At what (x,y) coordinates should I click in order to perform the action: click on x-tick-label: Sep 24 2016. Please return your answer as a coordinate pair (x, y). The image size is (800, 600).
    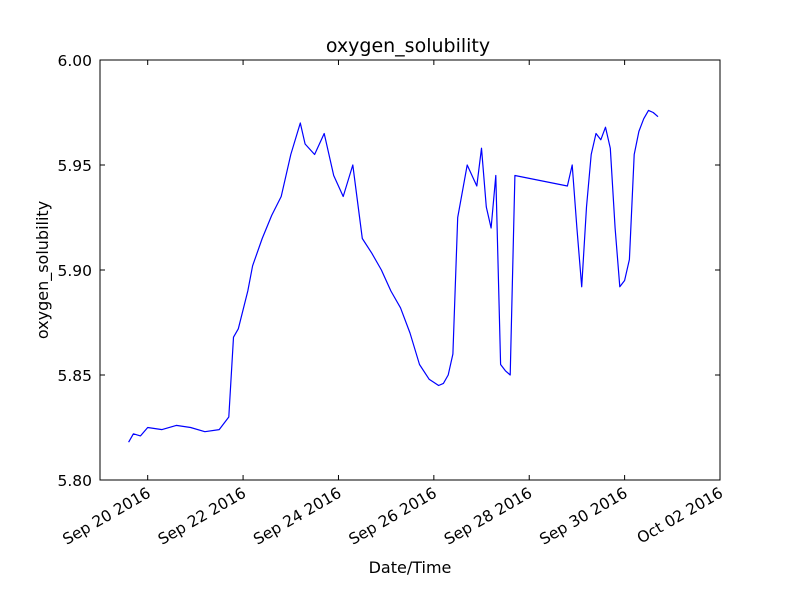
    Looking at the image, I should click on (297, 516).